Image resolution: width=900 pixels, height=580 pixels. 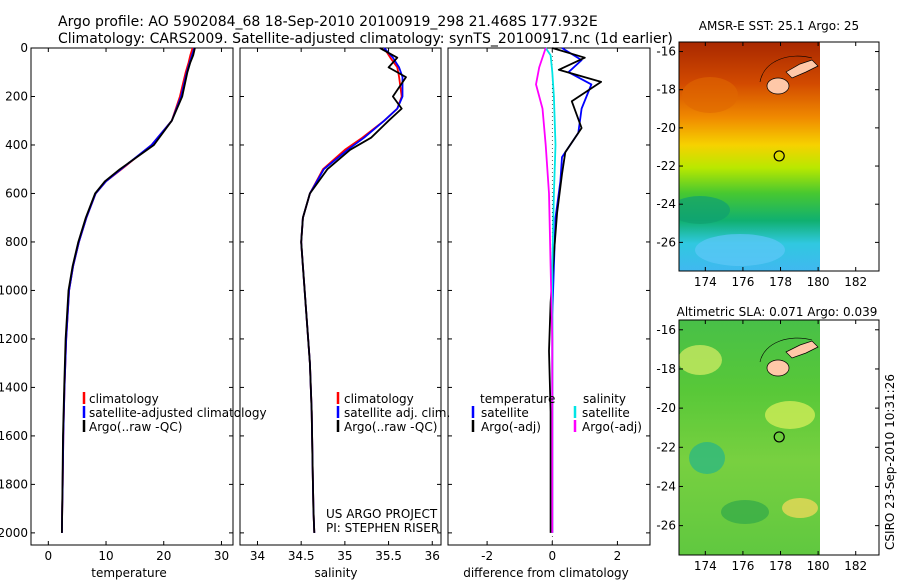 What do you see at coordinates (301, 556) in the screenshot?
I see `x-tick-label: 34.5` at bounding box center [301, 556].